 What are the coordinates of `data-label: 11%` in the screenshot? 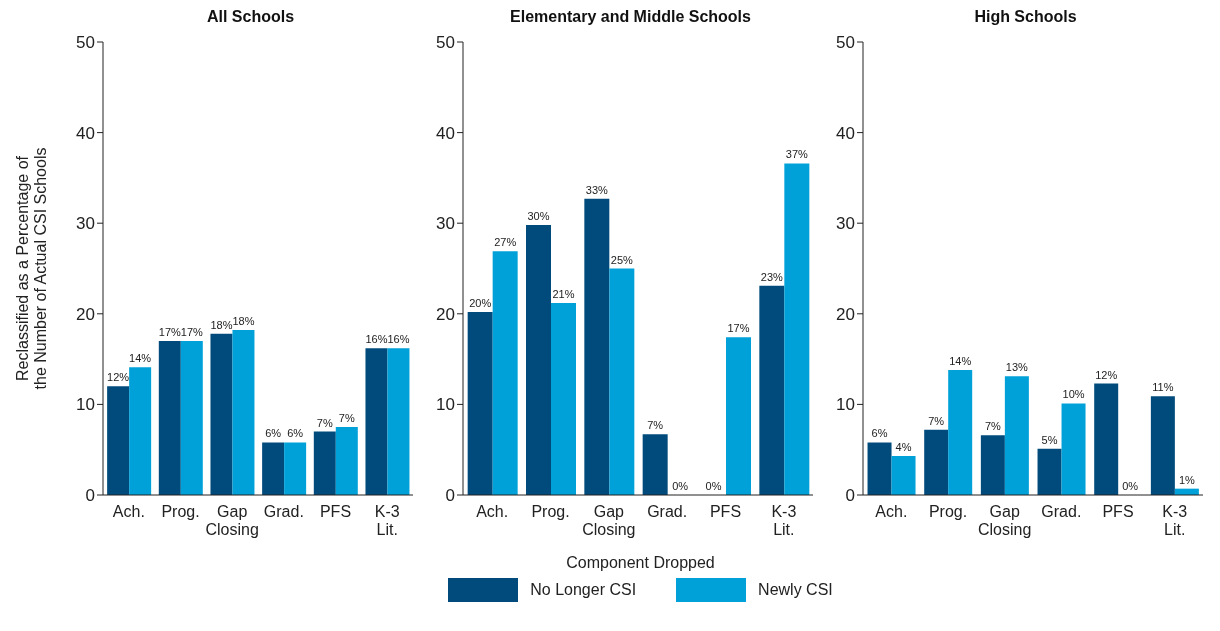 It's located at (1163, 387).